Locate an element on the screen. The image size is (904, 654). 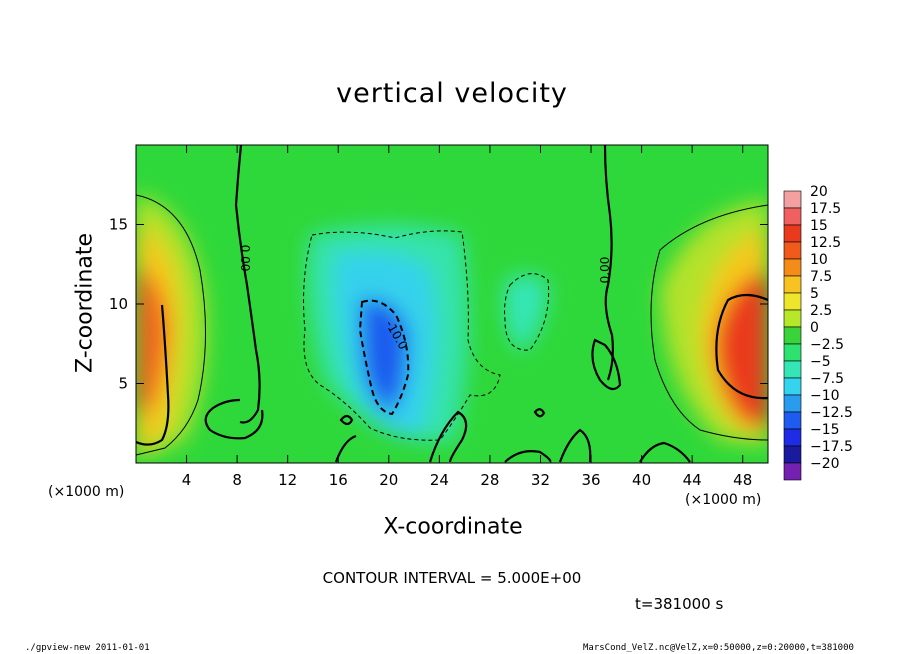
left-updraft-contour is located at coordinates (153, 375).